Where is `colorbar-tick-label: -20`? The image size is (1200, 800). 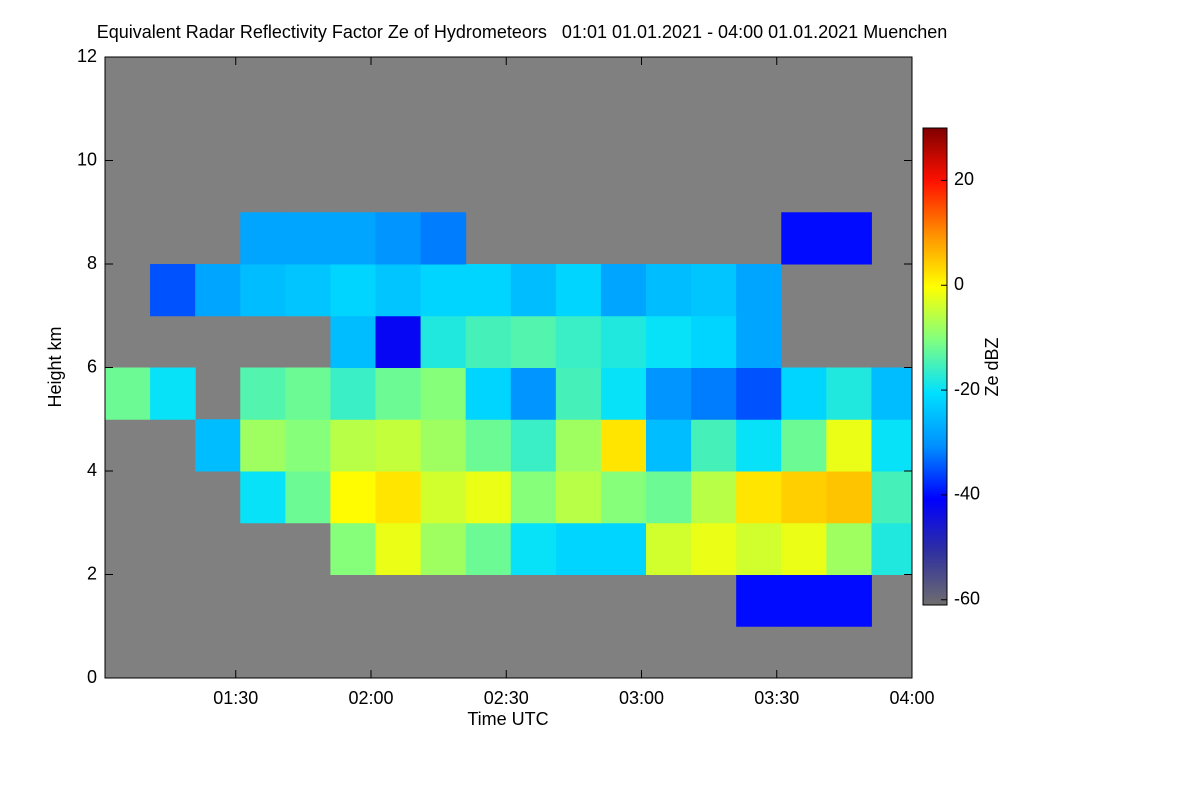
colorbar-tick-label: -20 is located at coordinates (967, 389).